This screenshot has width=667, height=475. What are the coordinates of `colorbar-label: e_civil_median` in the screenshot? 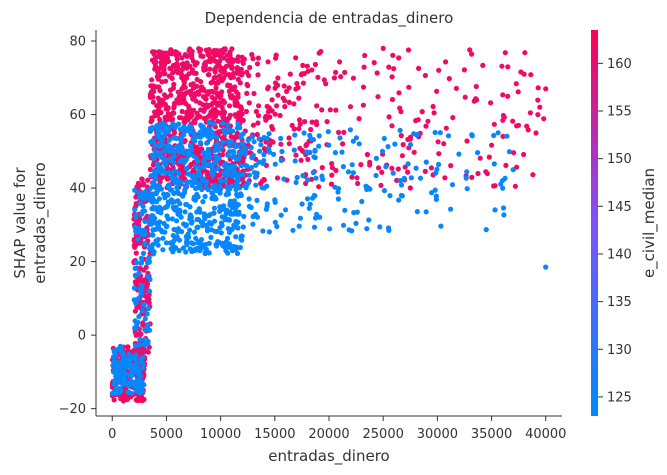 It's located at (649, 223).